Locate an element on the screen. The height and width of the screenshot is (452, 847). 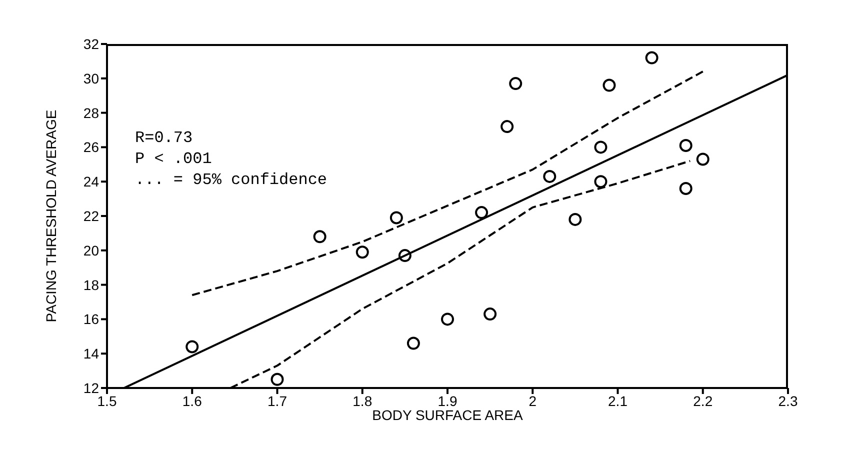
annotation: R=0.73 is located at coordinates (164, 138).